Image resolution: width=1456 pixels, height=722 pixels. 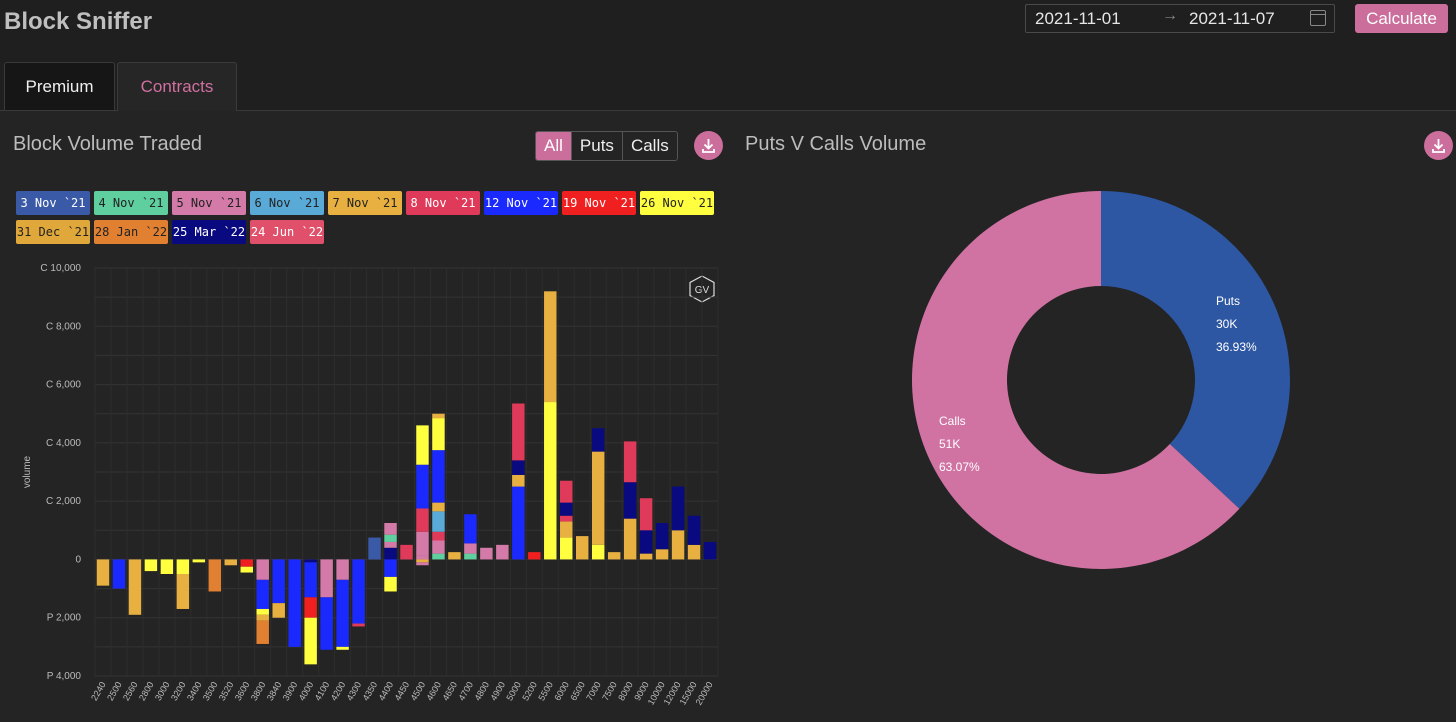 I want to click on legend-item: 6 Nov `21, so click(x=287, y=203).